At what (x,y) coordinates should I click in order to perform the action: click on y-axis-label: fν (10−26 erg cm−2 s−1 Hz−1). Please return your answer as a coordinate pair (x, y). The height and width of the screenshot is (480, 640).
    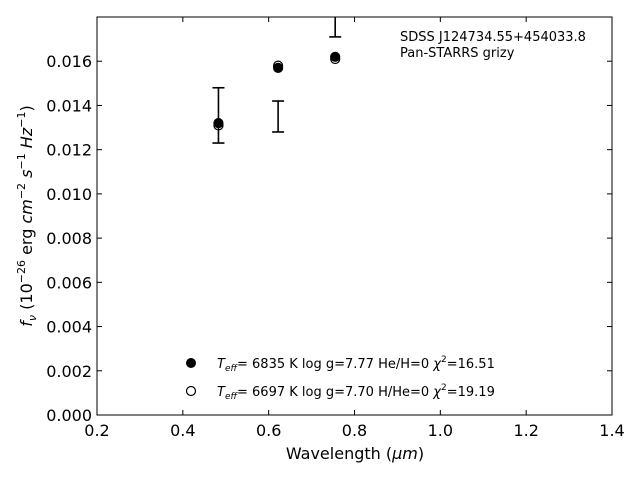
    Looking at the image, I should click on (27, 215).